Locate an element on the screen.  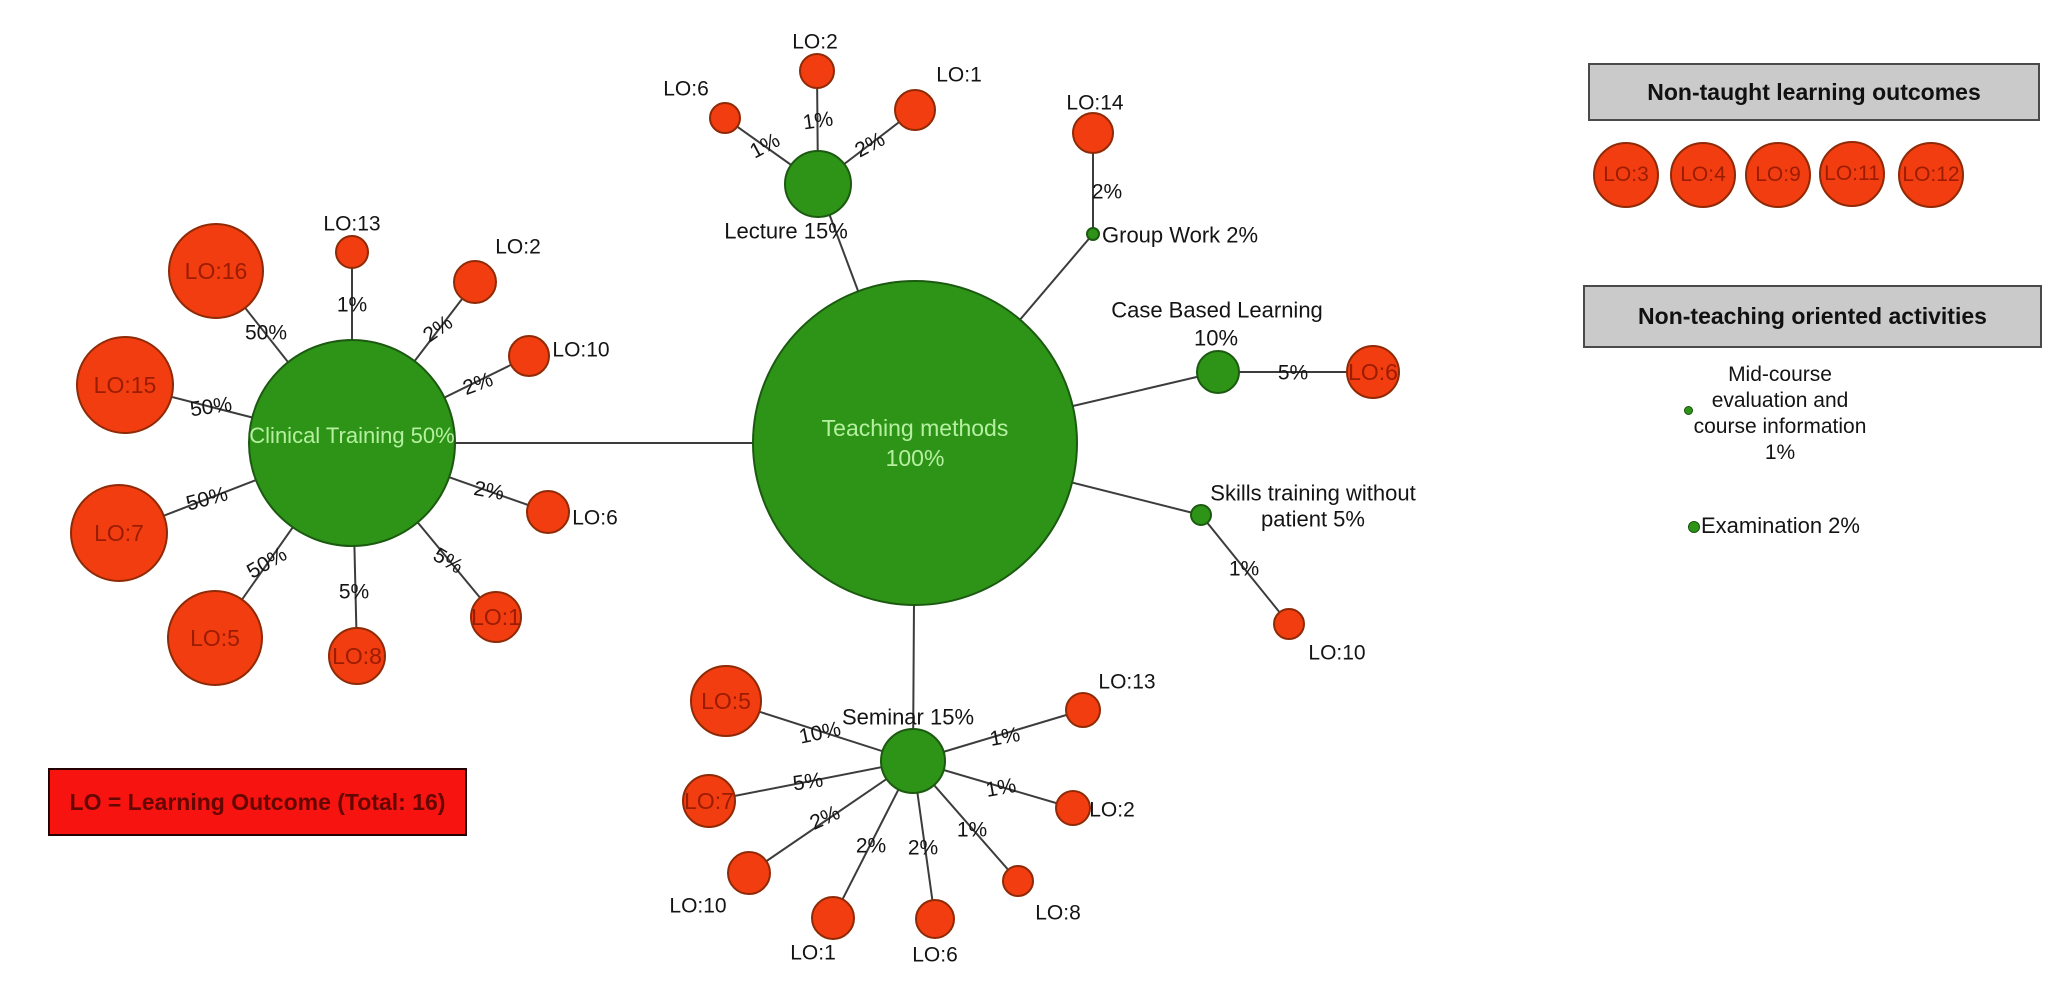
node-clinical is located at coordinates (352, 443).